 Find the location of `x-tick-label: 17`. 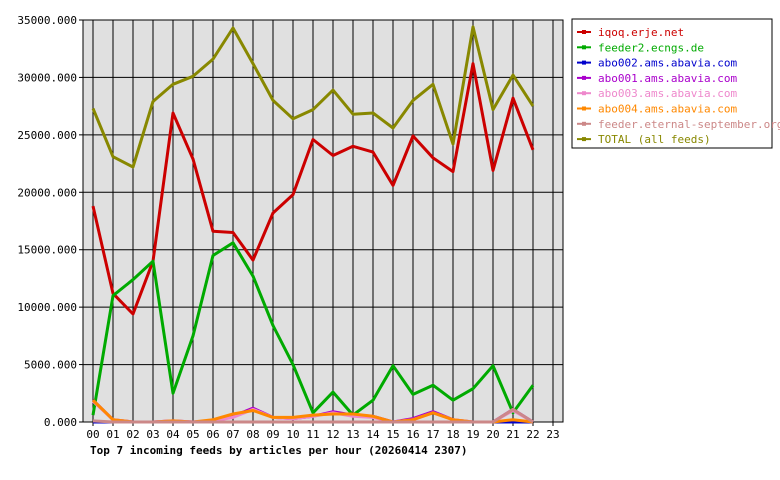

x-tick-label: 17 is located at coordinates (432, 434).